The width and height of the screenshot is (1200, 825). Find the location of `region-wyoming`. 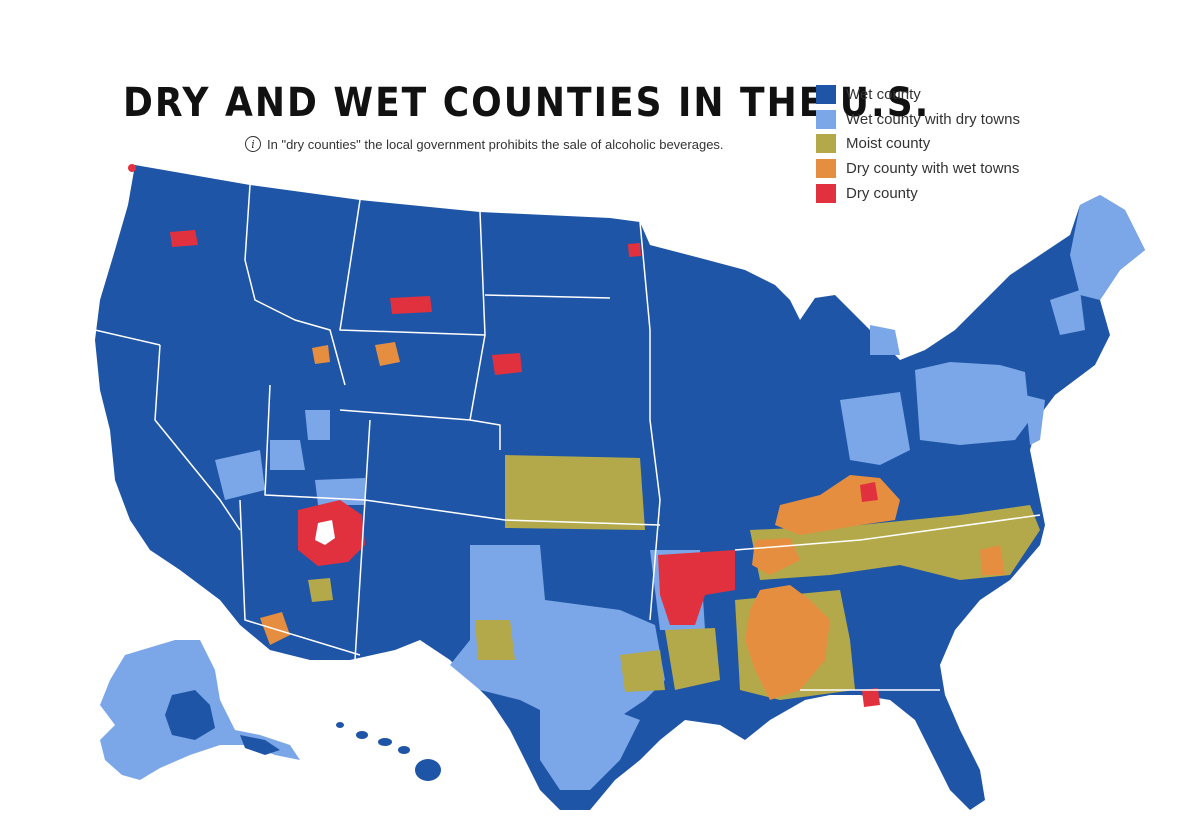

region-wyoming is located at coordinates (387, 354).